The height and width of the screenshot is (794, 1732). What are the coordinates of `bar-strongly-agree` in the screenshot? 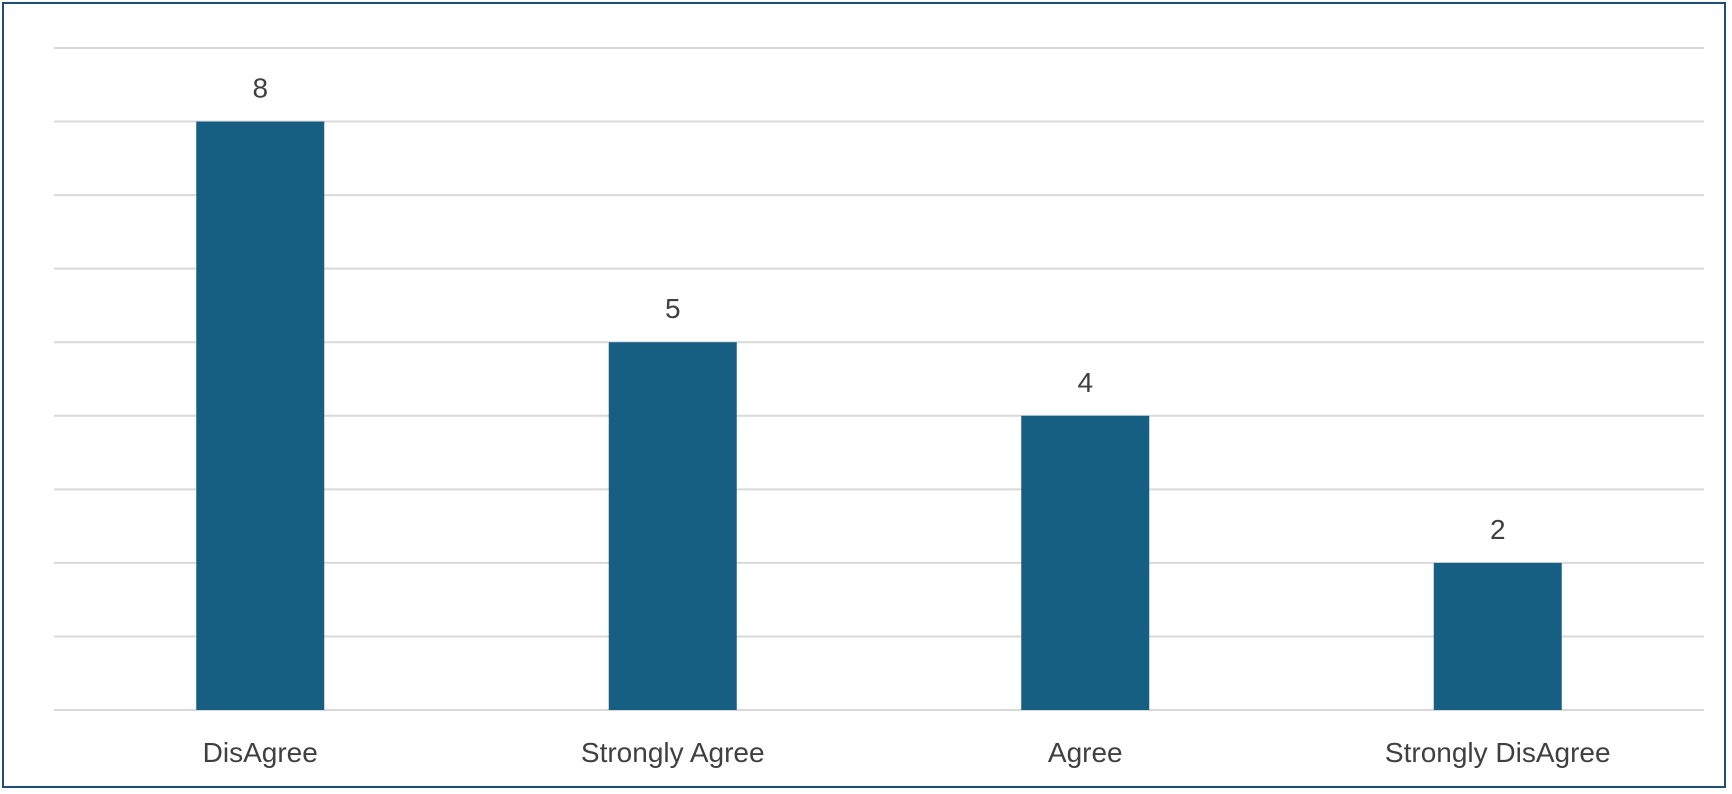 It's located at (672, 526).